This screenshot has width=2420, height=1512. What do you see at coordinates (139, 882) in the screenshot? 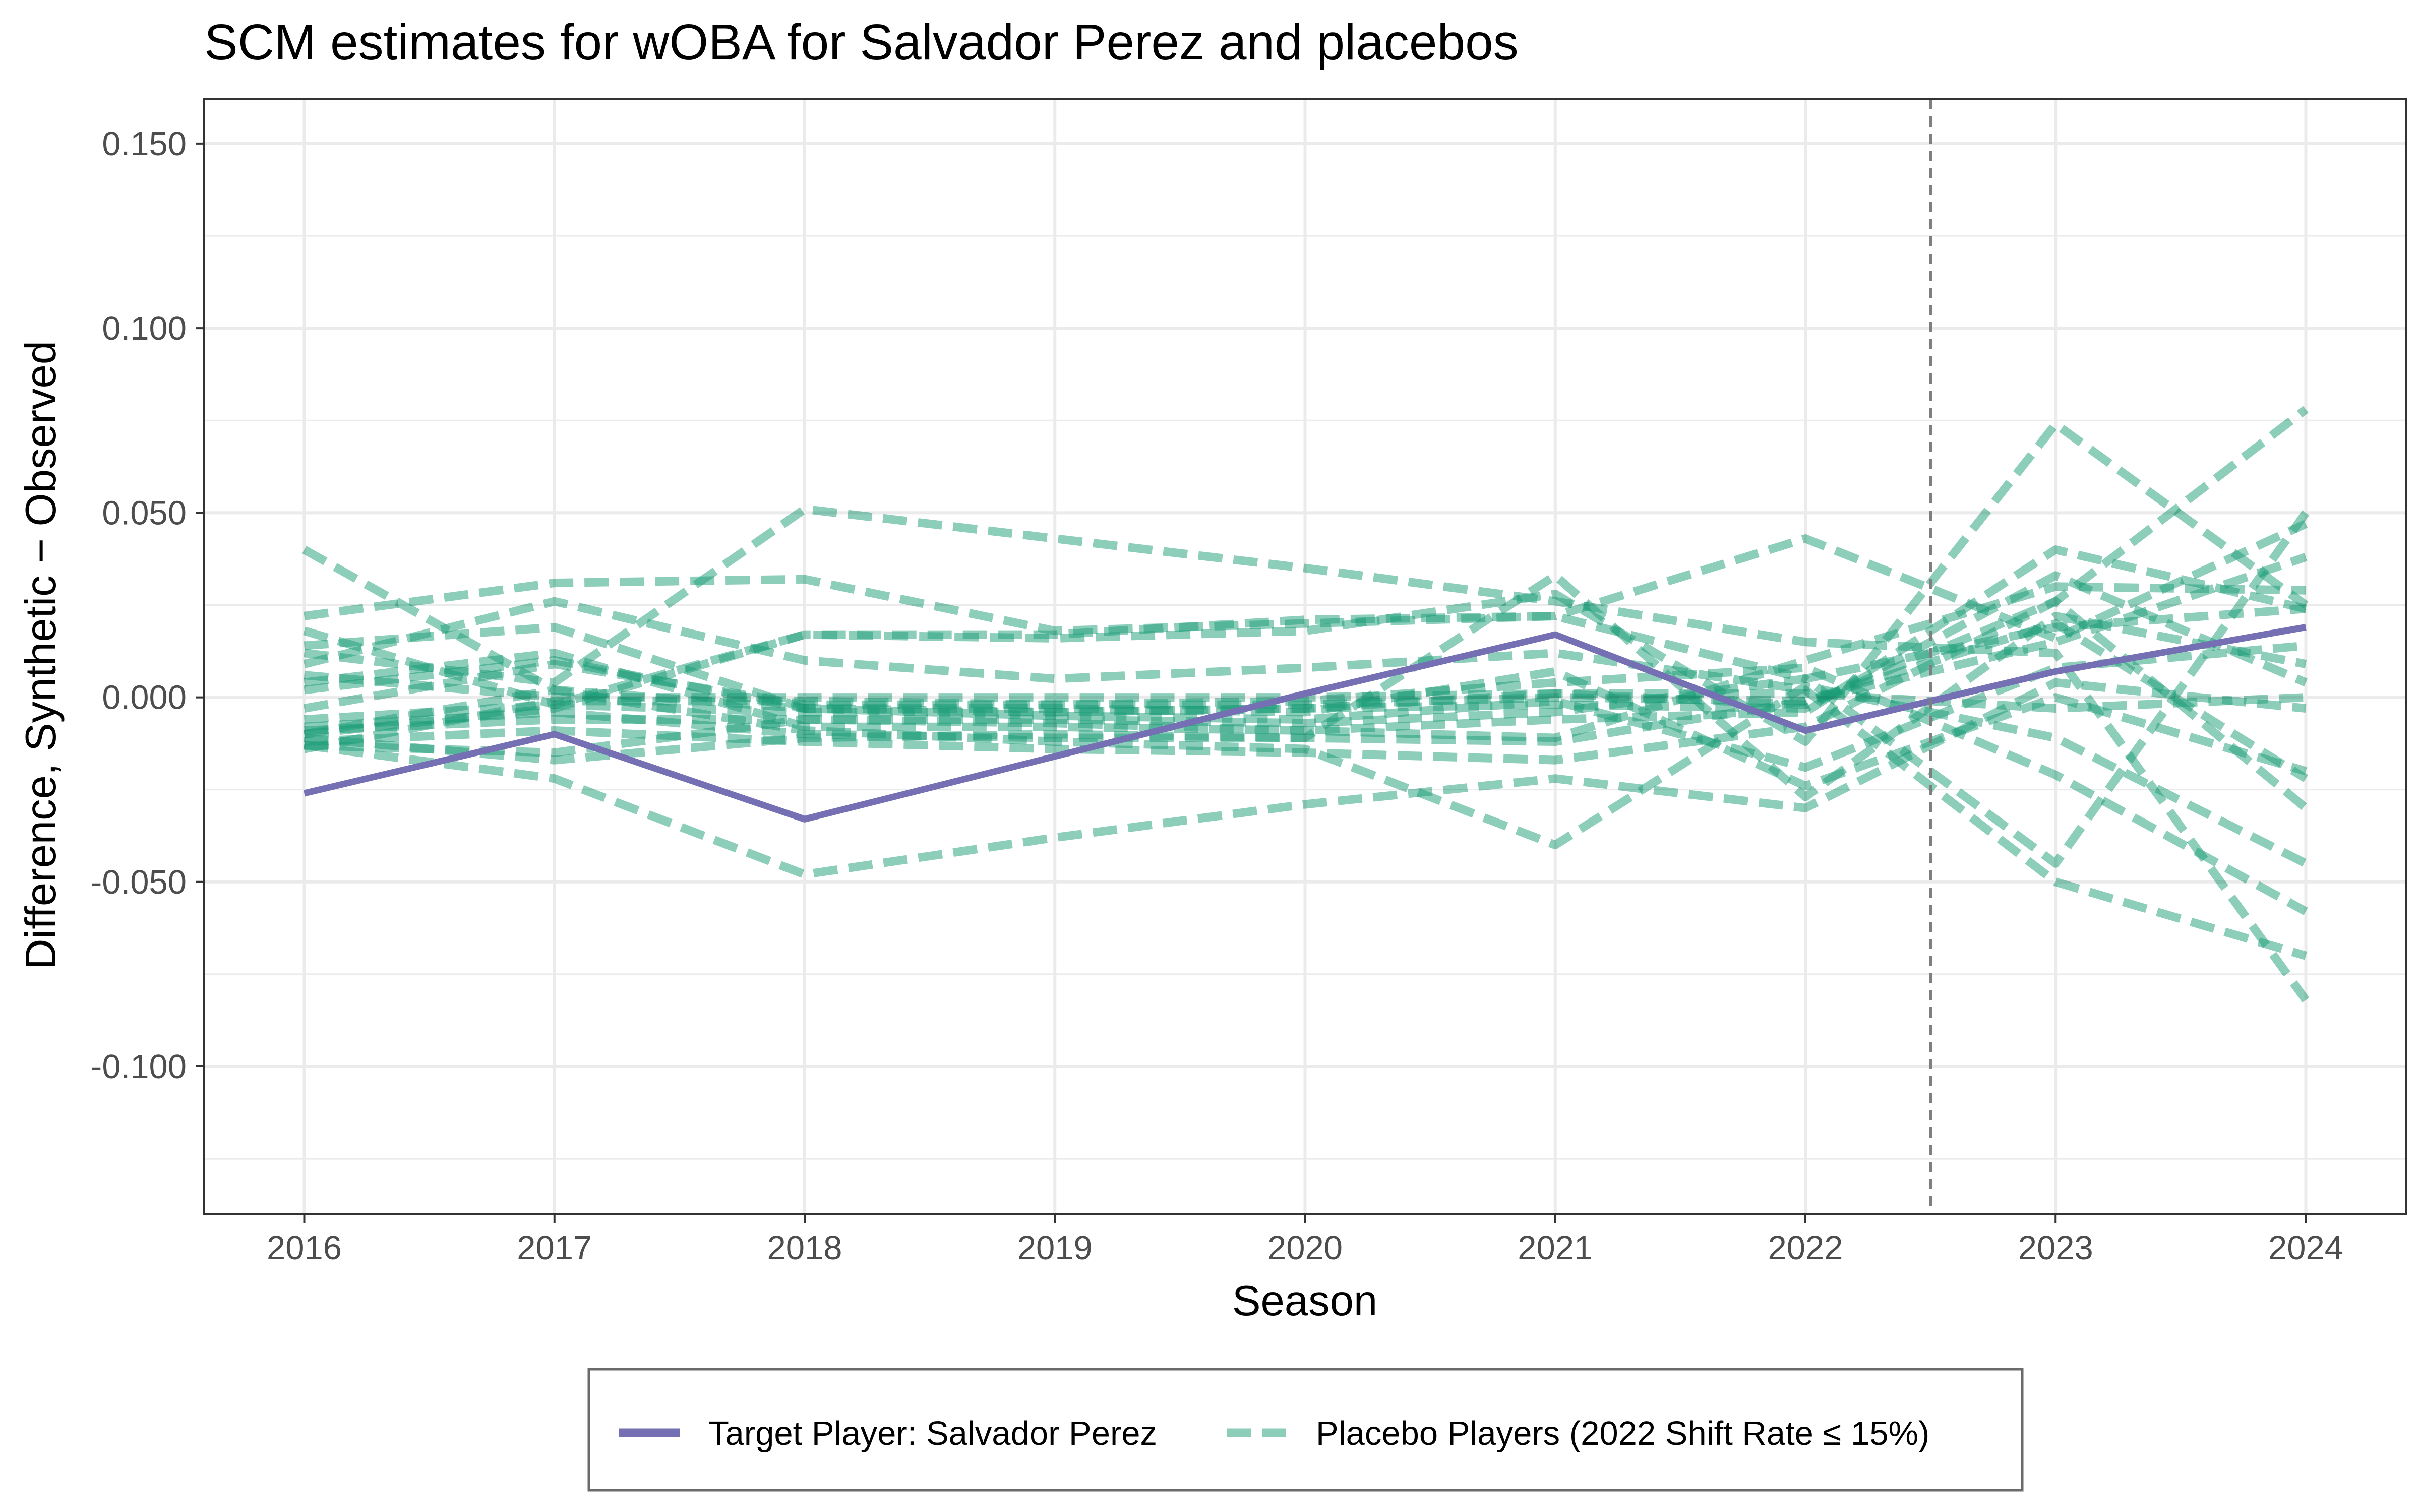
I see `y-tick-label: -0.050` at bounding box center [139, 882].